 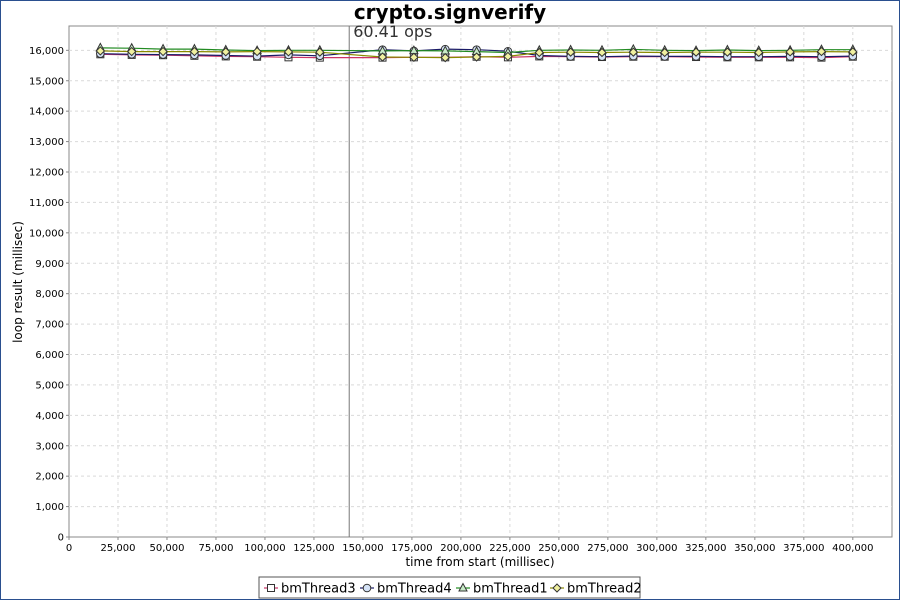 I want to click on x-tick-label: 25,000, so click(x=117, y=548).